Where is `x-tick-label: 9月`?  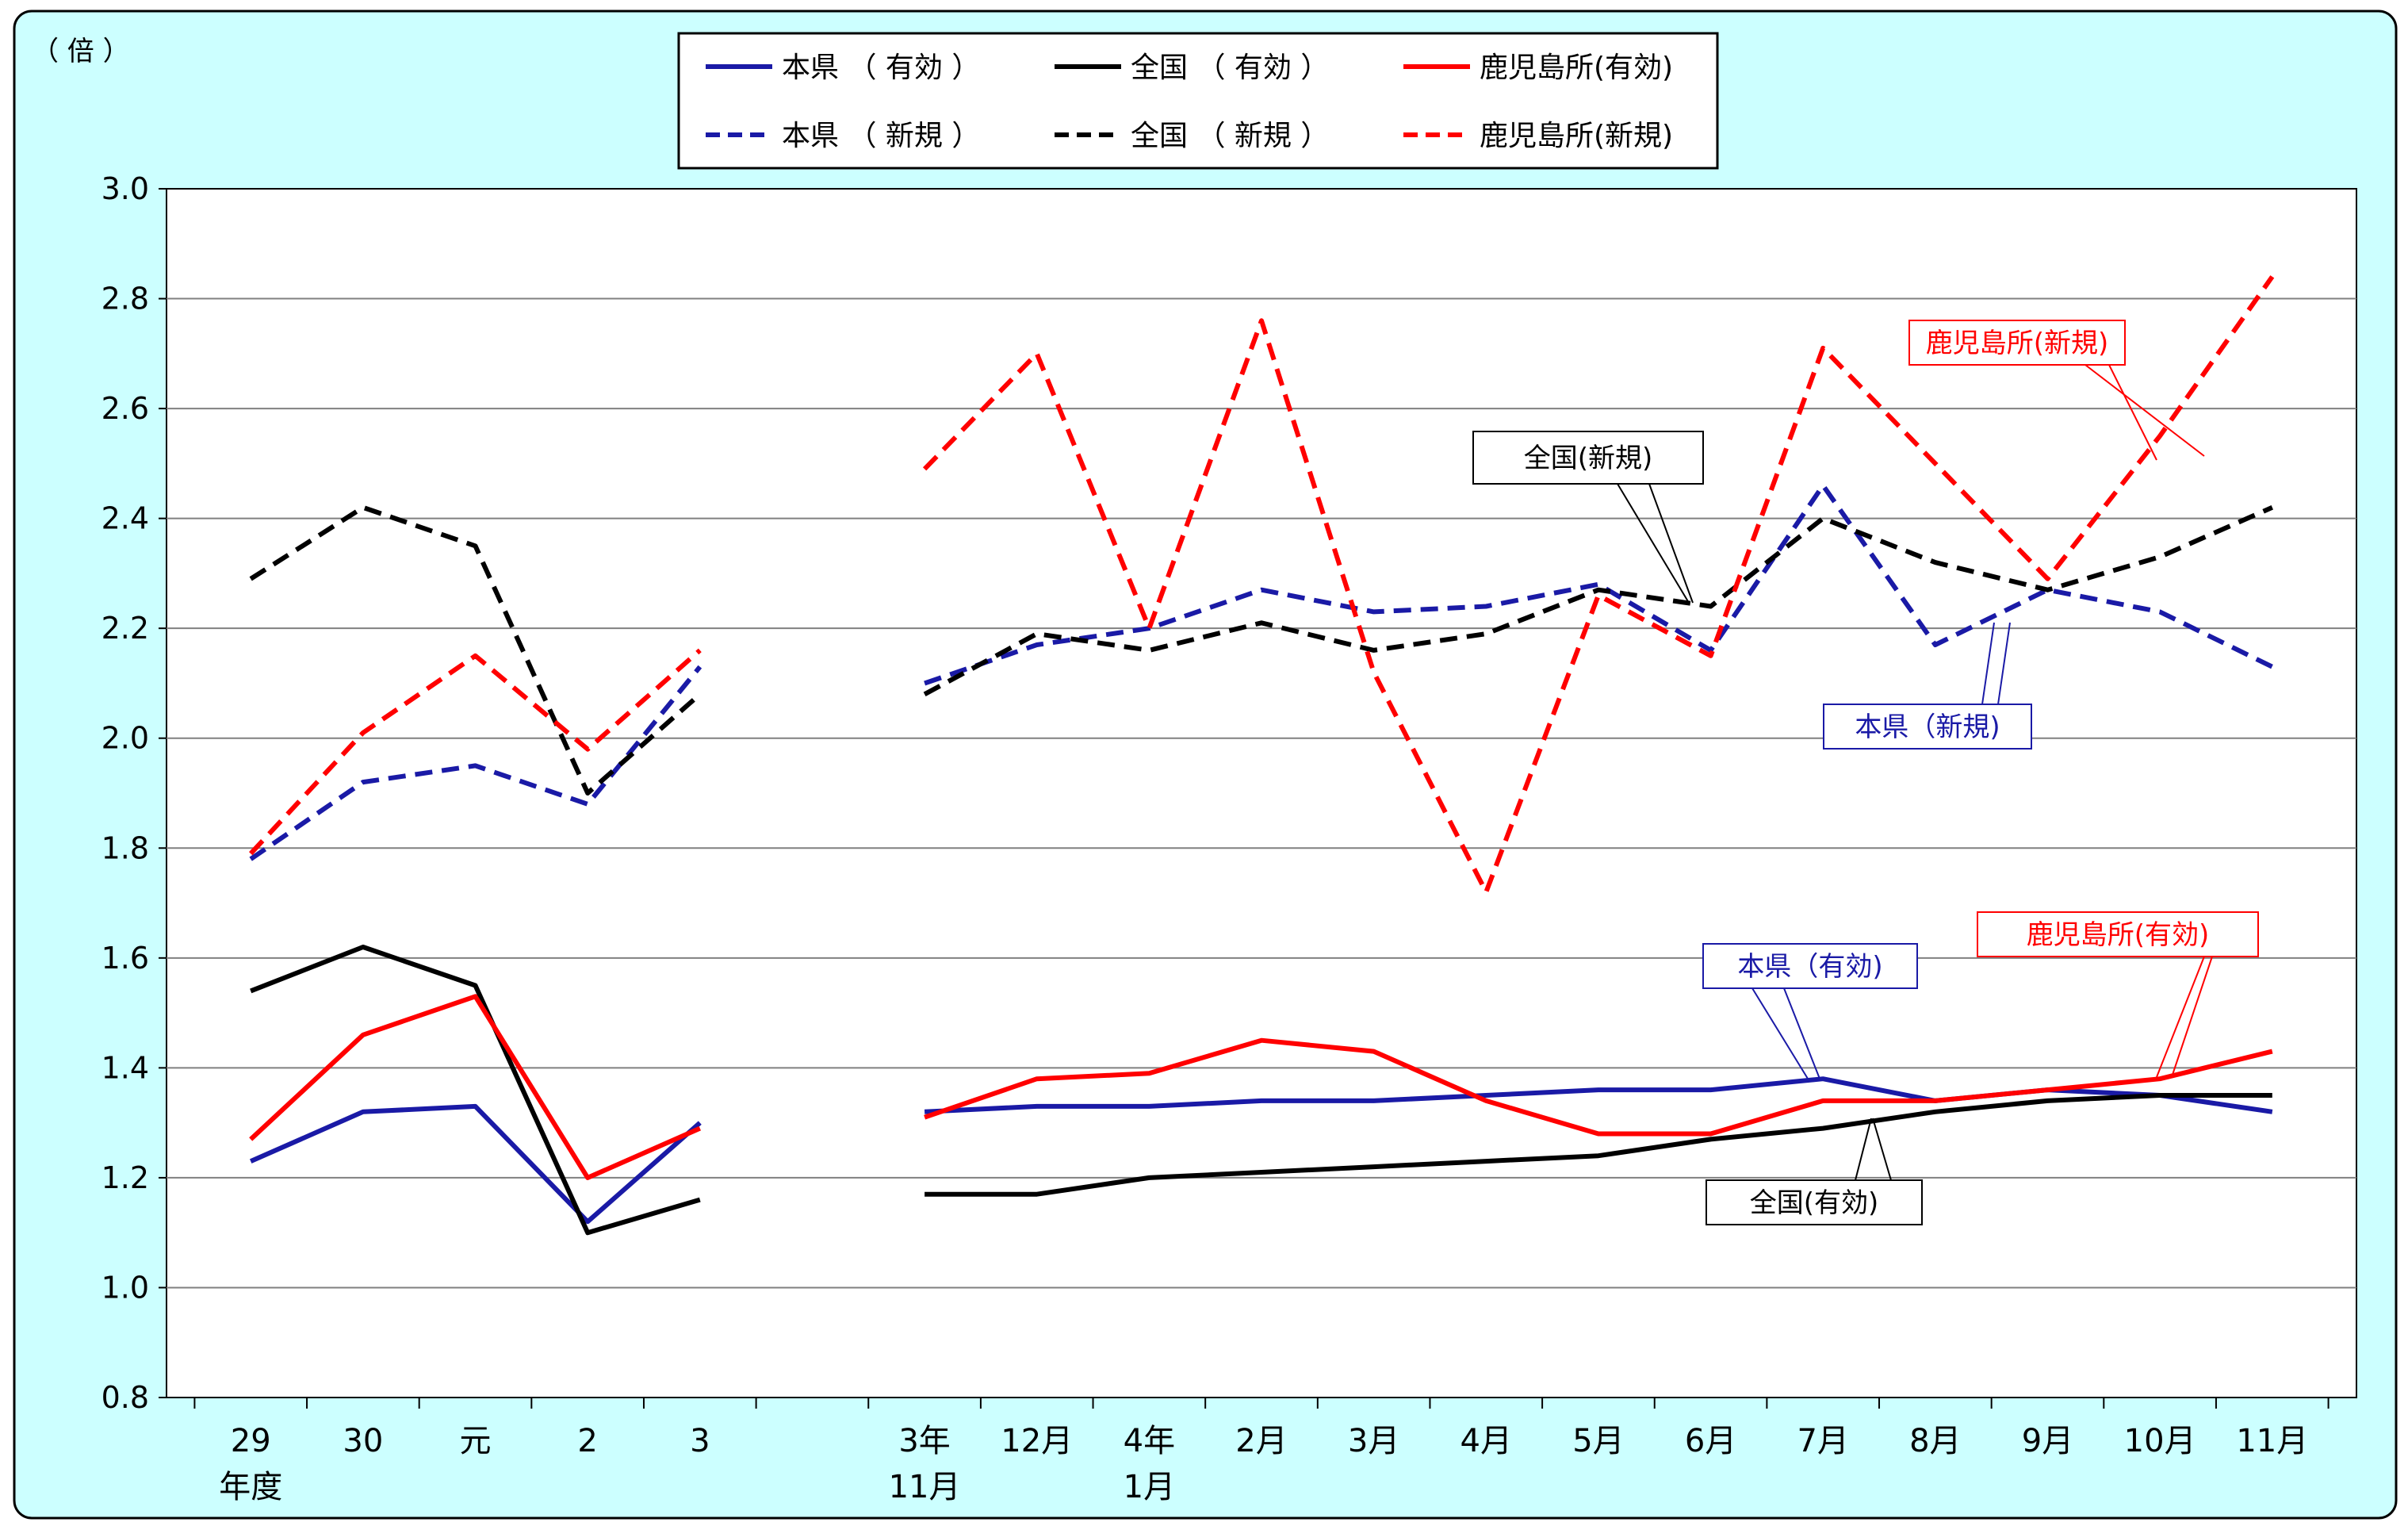 x-tick-label: 9月 is located at coordinates (2047, 1441).